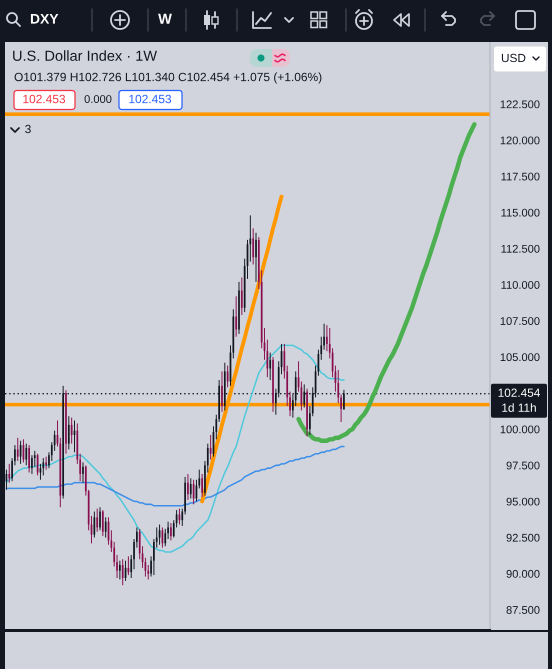 Image resolution: width=552 pixels, height=669 pixels. What do you see at coordinates (523, 574) in the screenshot?
I see `y-tick-label: 90.000` at bounding box center [523, 574].